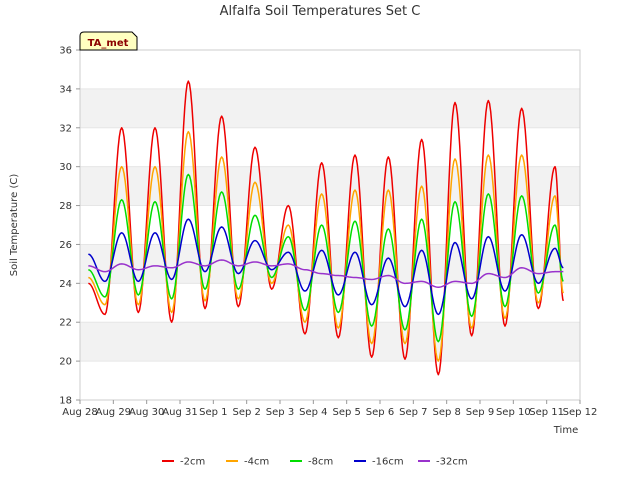 The image size is (640, 480). Describe the element at coordinates (546, 412) in the screenshot. I see `x-tick-label: Sep 11` at that location.